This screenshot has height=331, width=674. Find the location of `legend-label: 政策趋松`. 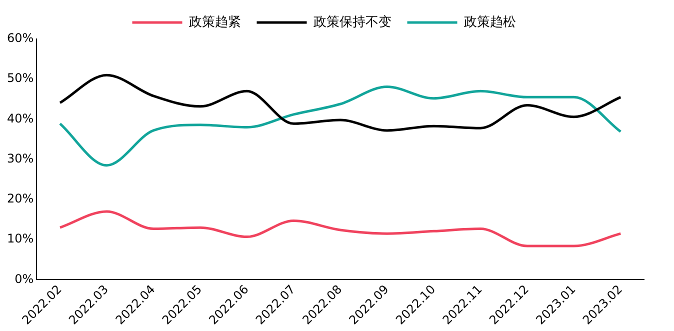

legend-label: 政策趋松 is located at coordinates (490, 22).